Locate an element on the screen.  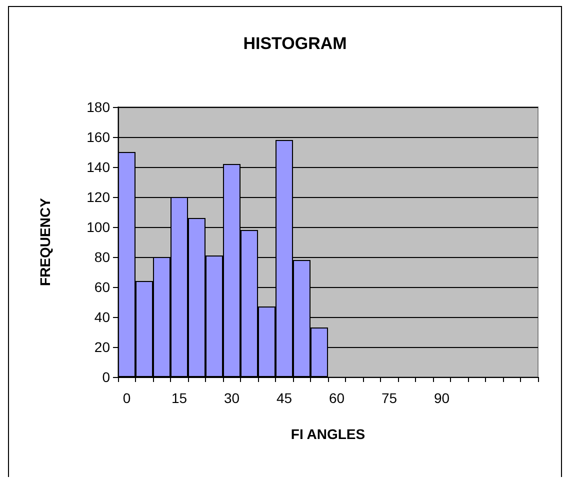
x-tick-label: 90 is located at coordinates (442, 398).